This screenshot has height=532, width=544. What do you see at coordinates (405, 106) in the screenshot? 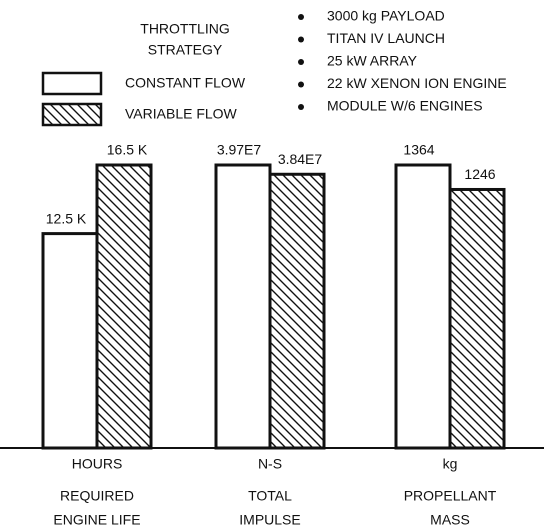
I see `note: MODULE W/6 ENGINES` at bounding box center [405, 106].